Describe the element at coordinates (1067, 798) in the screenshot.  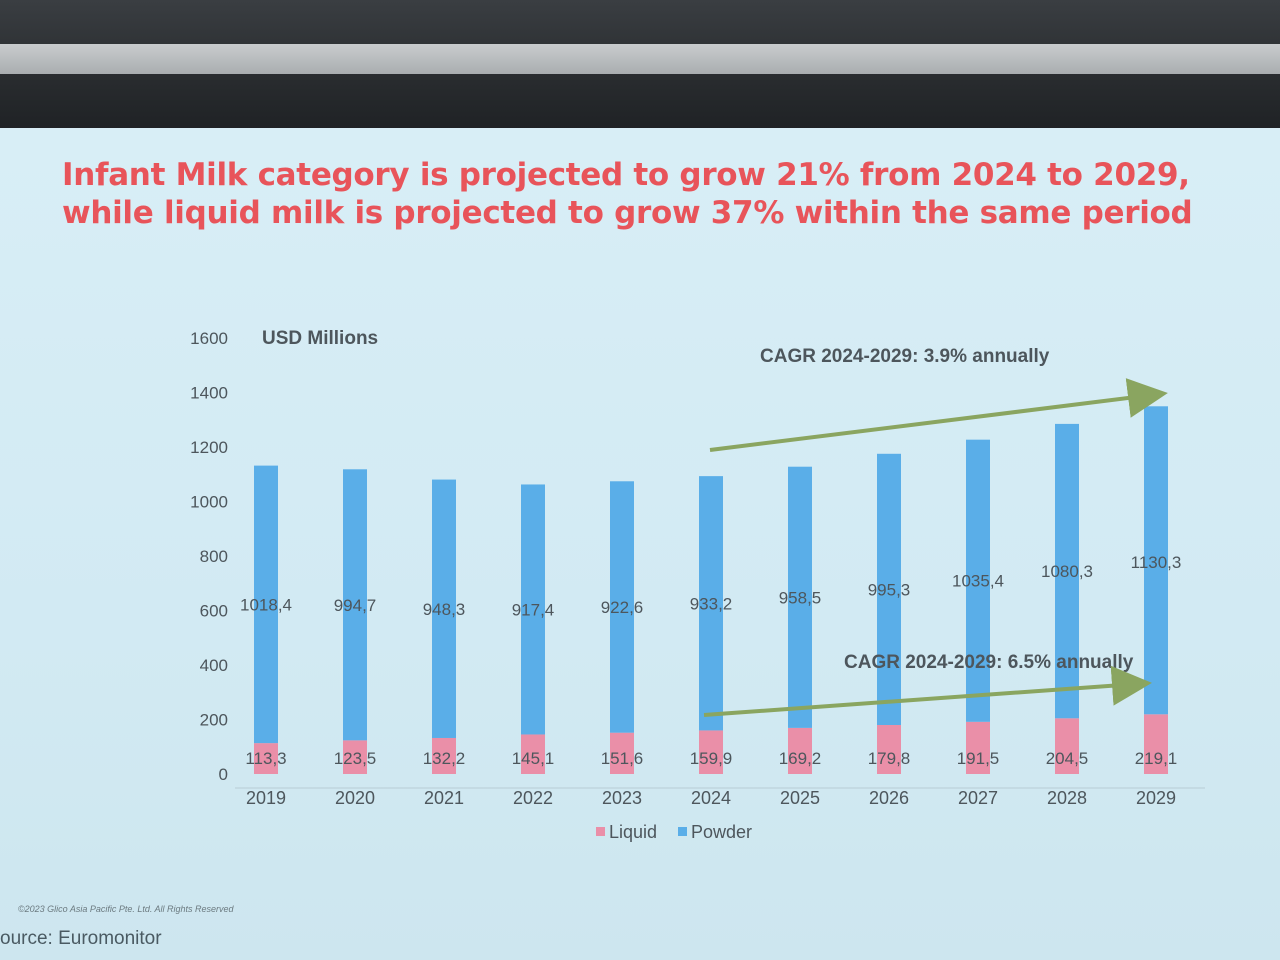
I see `x-tick-label: 2028` at that location.